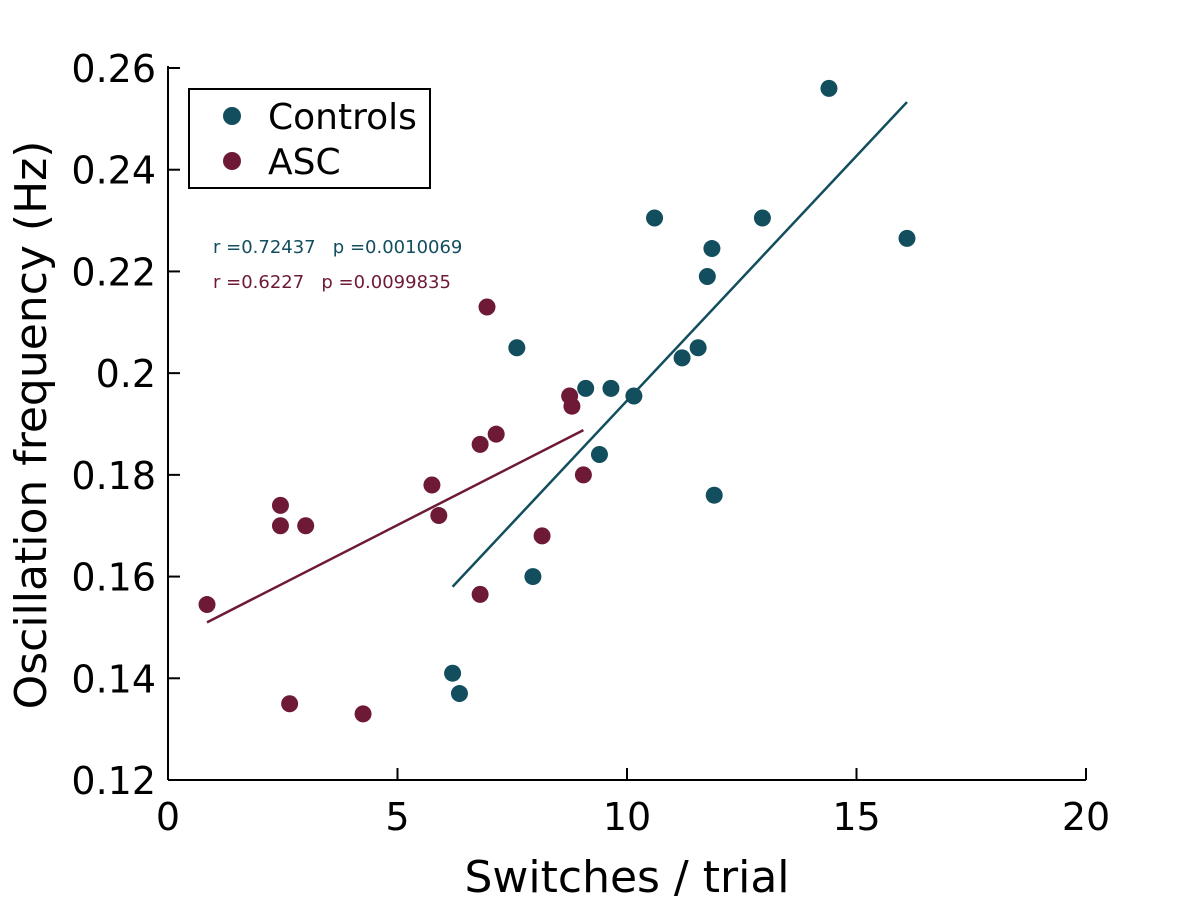 The height and width of the screenshot is (900, 1200). Describe the element at coordinates (332, 282) in the screenshot. I see `asc-stats-annotation: r =0.6227 p =0.0099835` at that location.